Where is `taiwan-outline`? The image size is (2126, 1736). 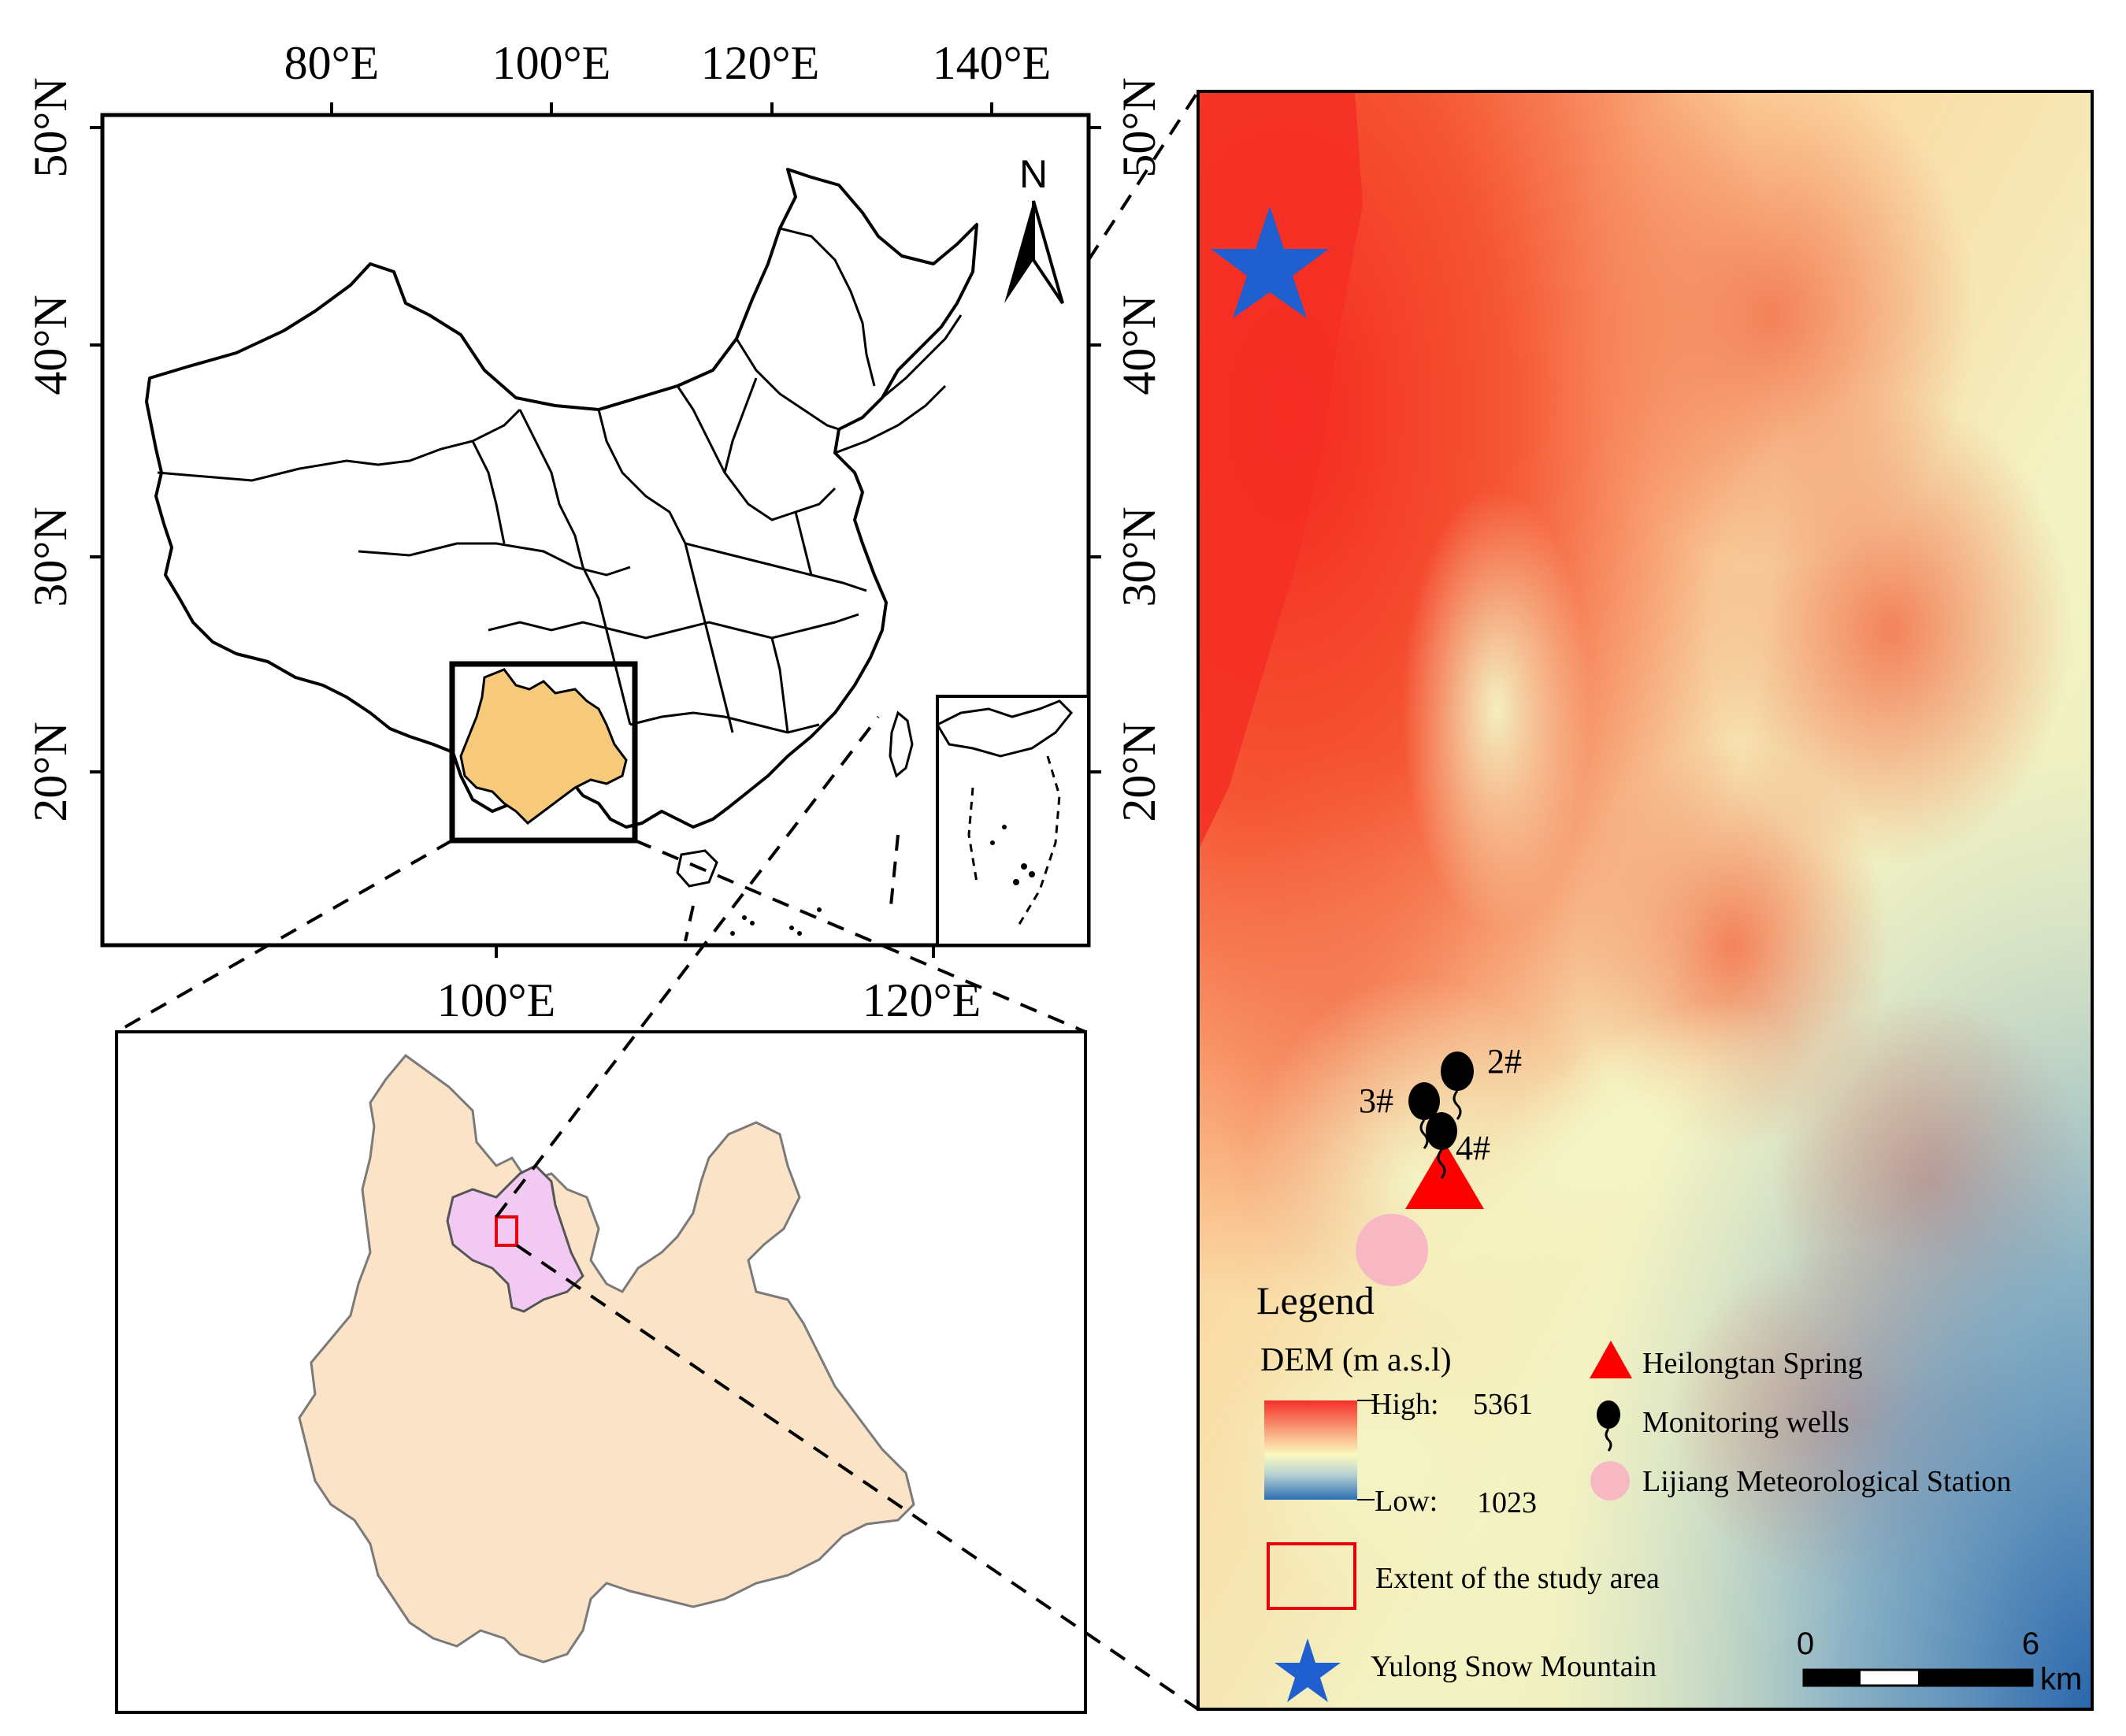
taiwan-outline is located at coordinates (901, 744).